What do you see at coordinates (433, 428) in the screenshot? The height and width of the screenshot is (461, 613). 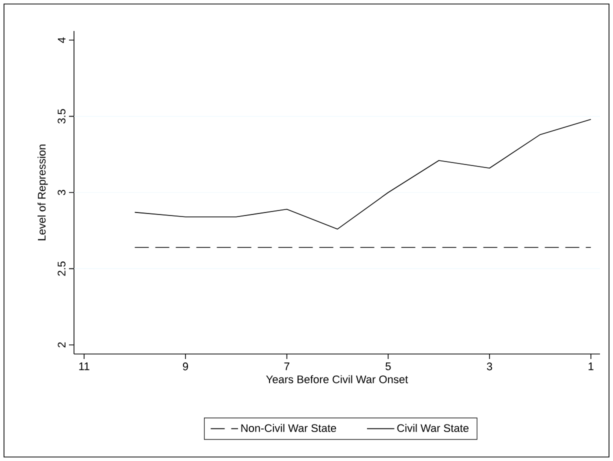 I see `legend-label: Civil War State` at bounding box center [433, 428].